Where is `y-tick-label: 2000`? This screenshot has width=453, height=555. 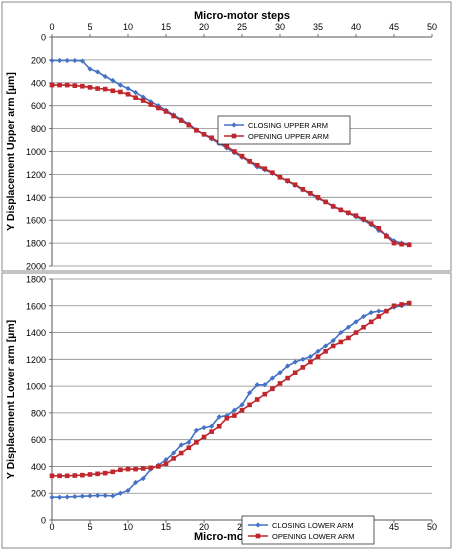 y-tick-label: 2000 is located at coordinates (36, 267).